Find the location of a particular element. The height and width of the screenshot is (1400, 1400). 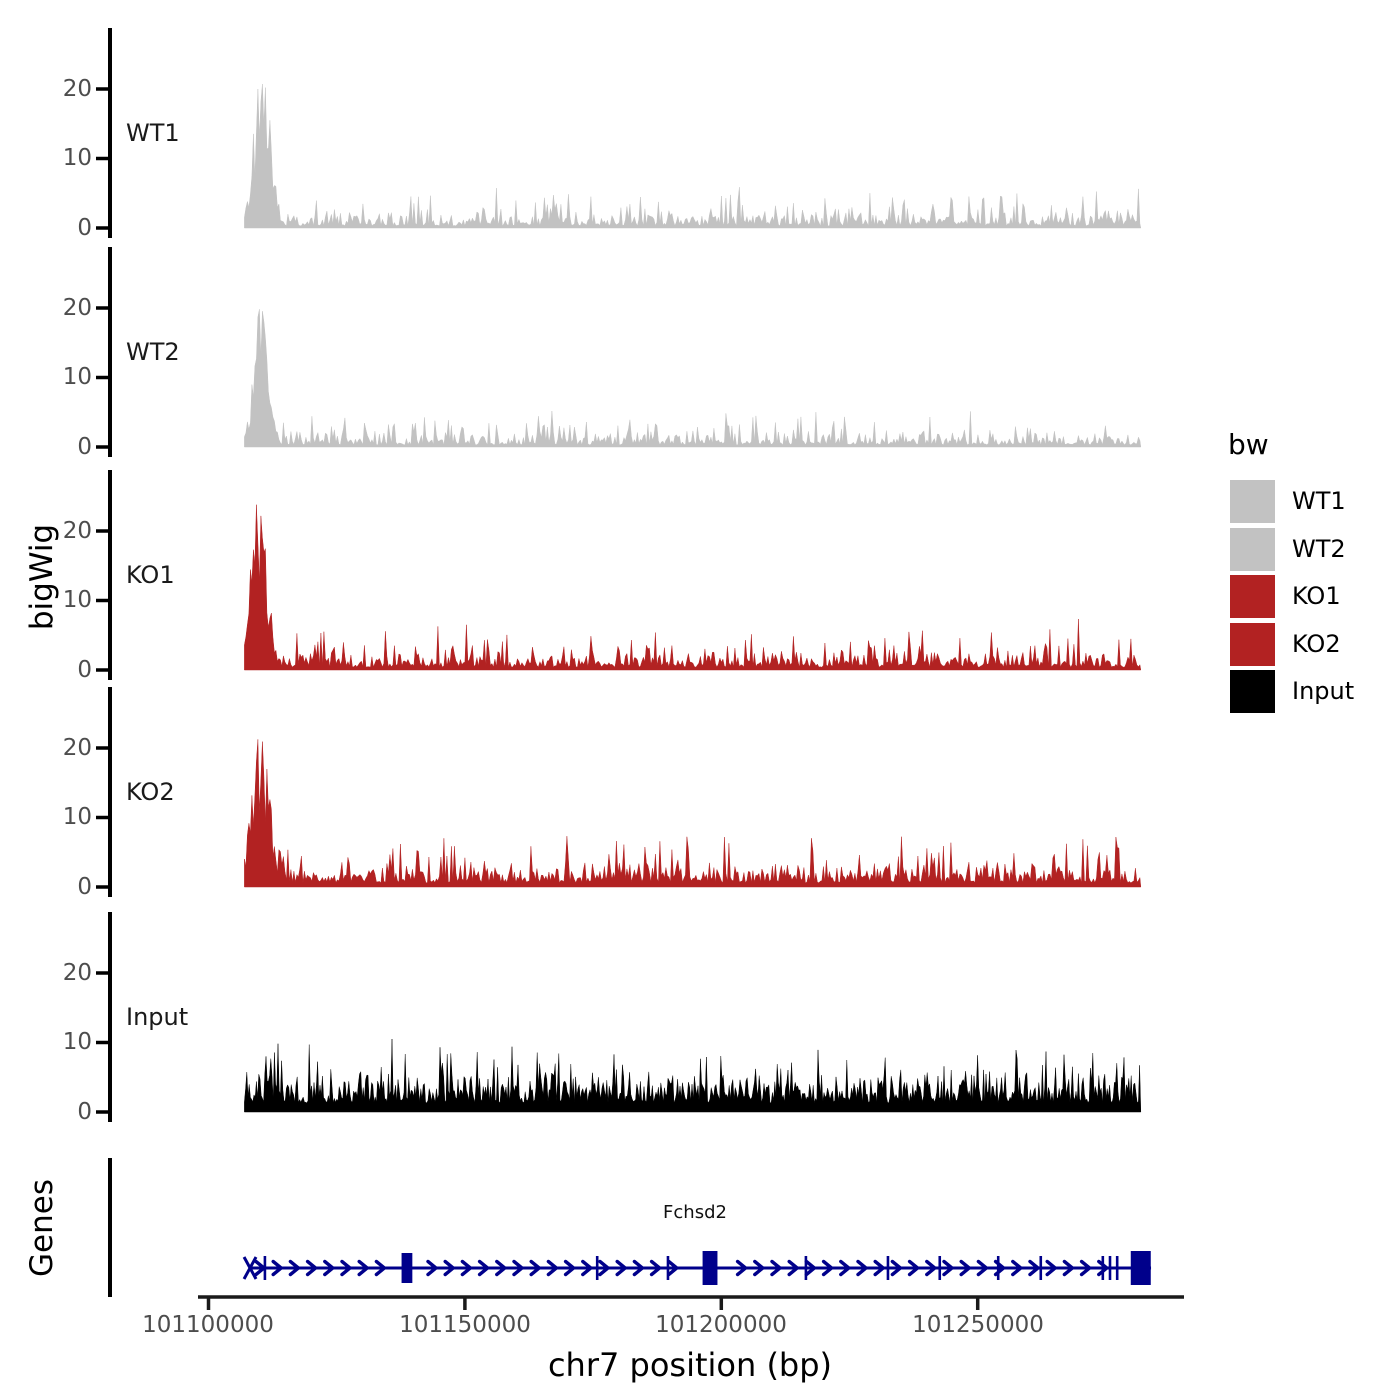

coverage-area-wt1 is located at coordinates (693, 156).